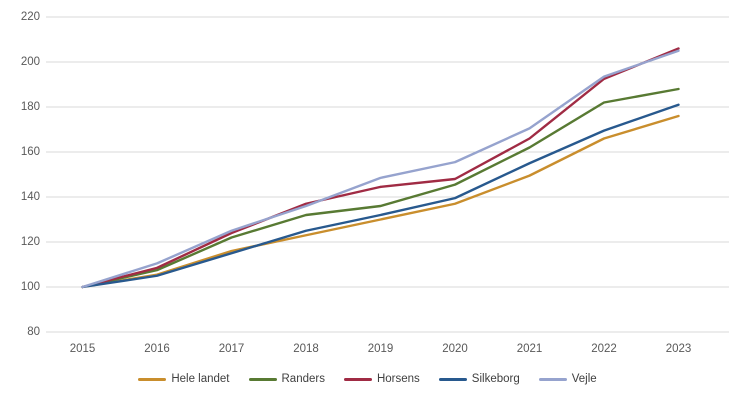 The image size is (735, 406). I want to click on legend-label: Vejle, so click(584, 379).